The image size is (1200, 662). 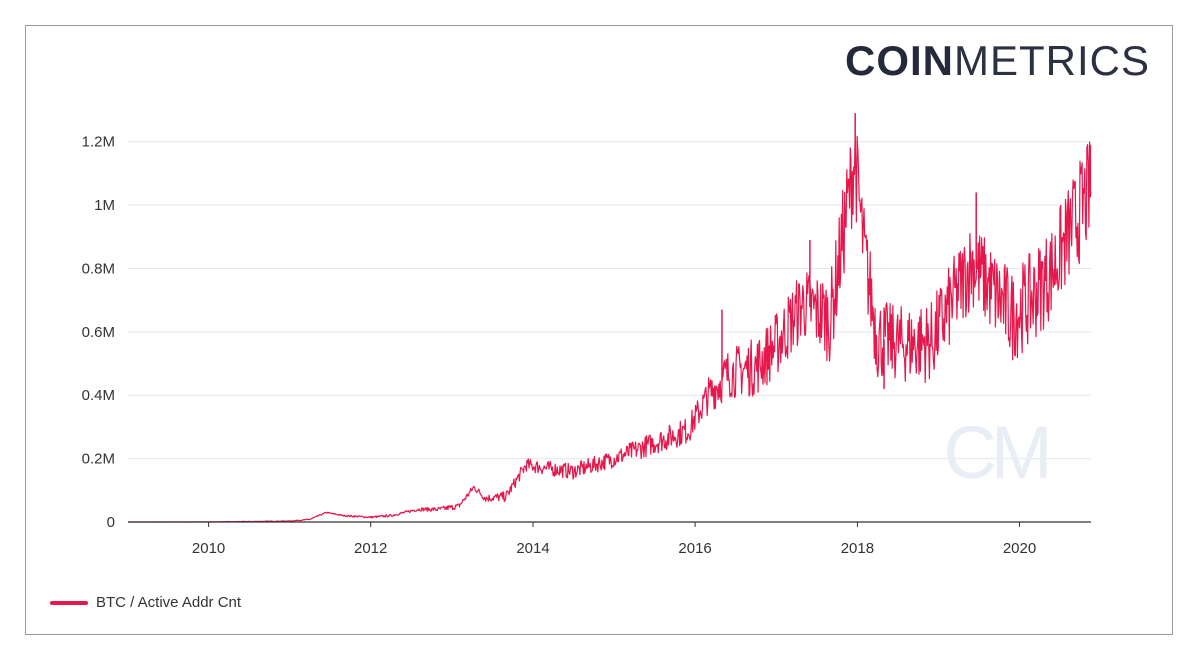 I want to click on y-tick-label: 0.4M, so click(x=98, y=395).